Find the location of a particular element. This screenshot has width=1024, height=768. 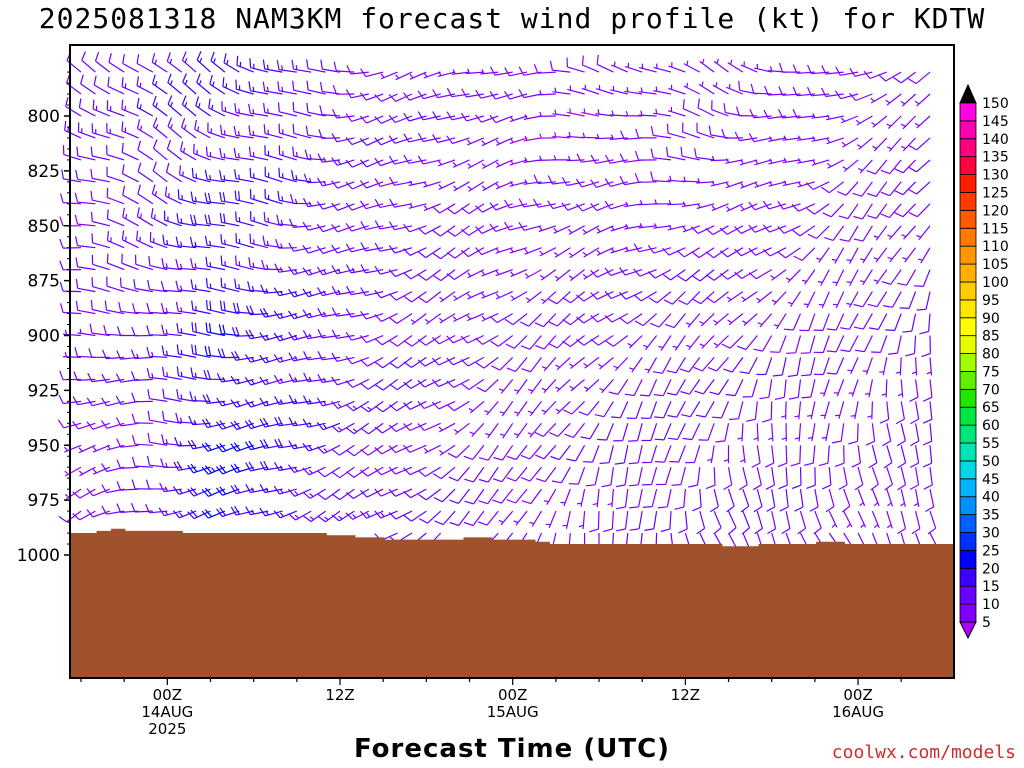

x-tick-label: 2025 is located at coordinates (167, 729).